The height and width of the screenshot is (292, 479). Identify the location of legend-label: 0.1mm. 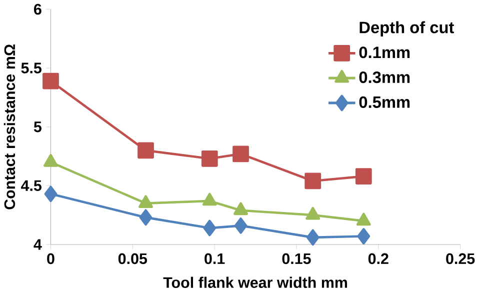
(384, 52).